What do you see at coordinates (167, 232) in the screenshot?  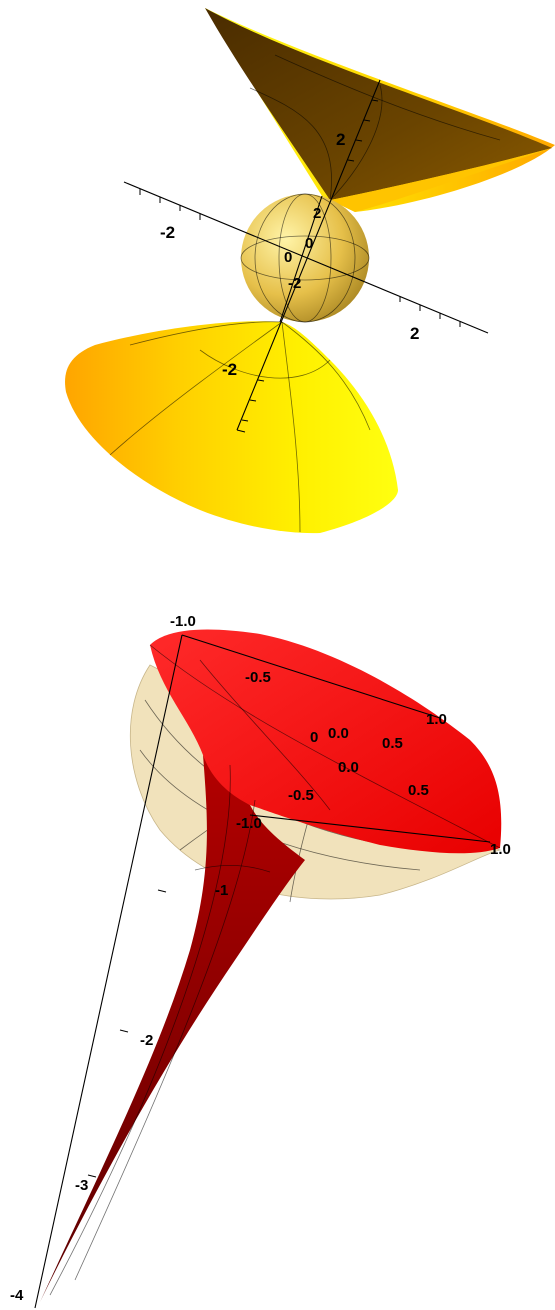 I see `h-axis-label-neg: -2` at bounding box center [167, 232].